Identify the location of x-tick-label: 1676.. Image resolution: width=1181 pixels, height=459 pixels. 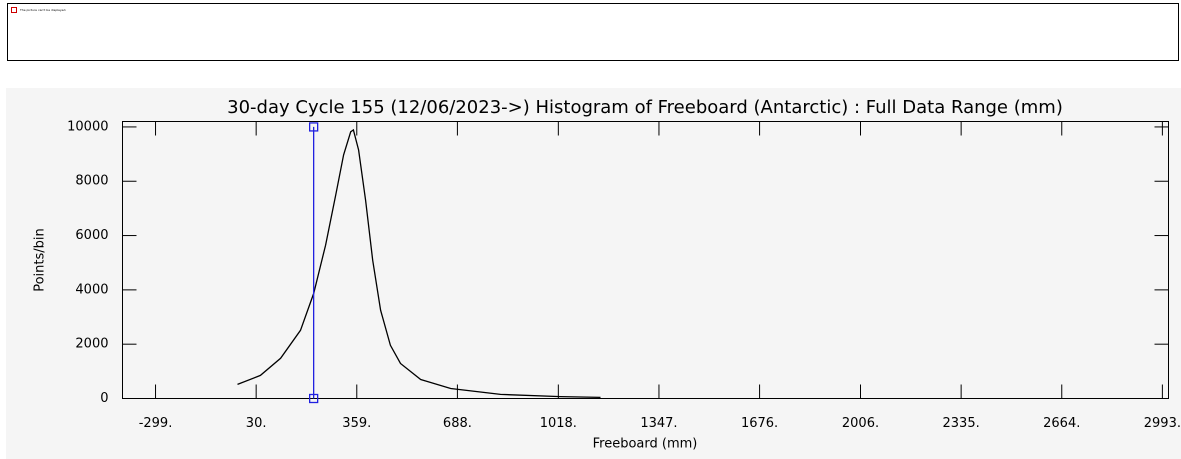
(759, 423).